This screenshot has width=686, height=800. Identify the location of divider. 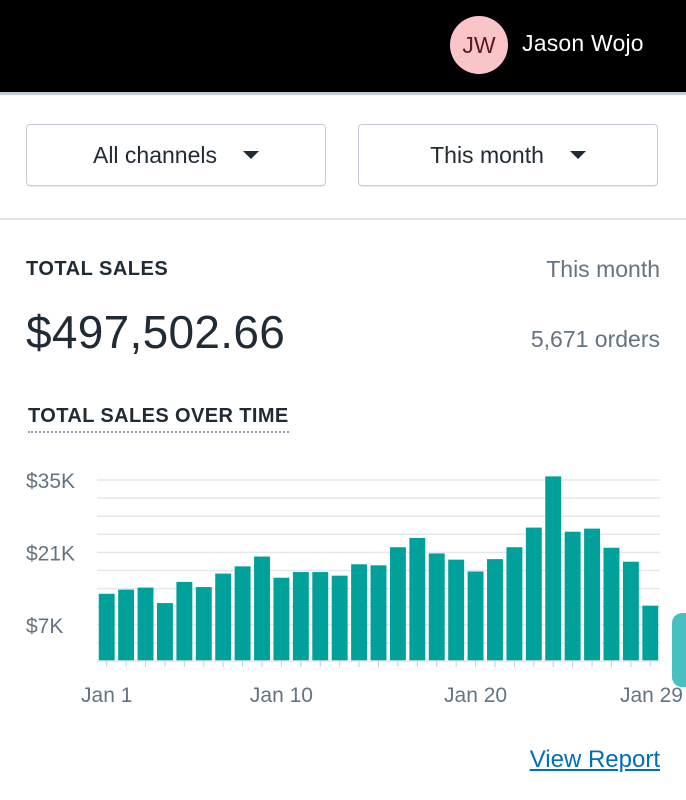
(343, 219).